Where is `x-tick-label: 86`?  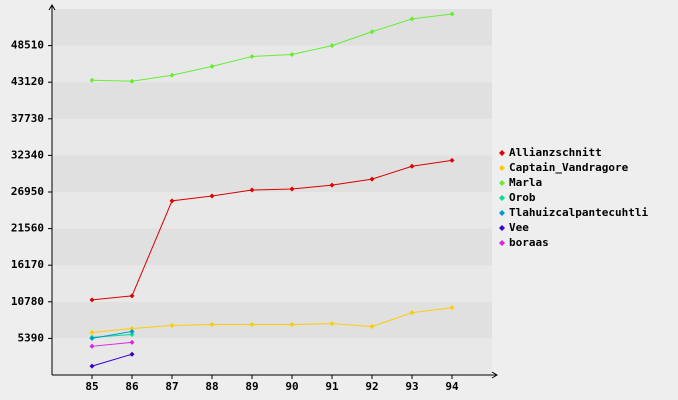 x-tick-label: 86 is located at coordinates (132, 386).